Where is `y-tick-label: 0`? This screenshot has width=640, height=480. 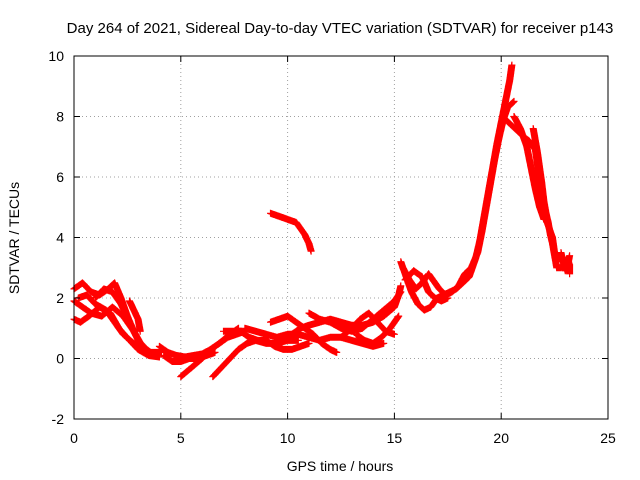 y-tick-label: 0 is located at coordinates (60, 359).